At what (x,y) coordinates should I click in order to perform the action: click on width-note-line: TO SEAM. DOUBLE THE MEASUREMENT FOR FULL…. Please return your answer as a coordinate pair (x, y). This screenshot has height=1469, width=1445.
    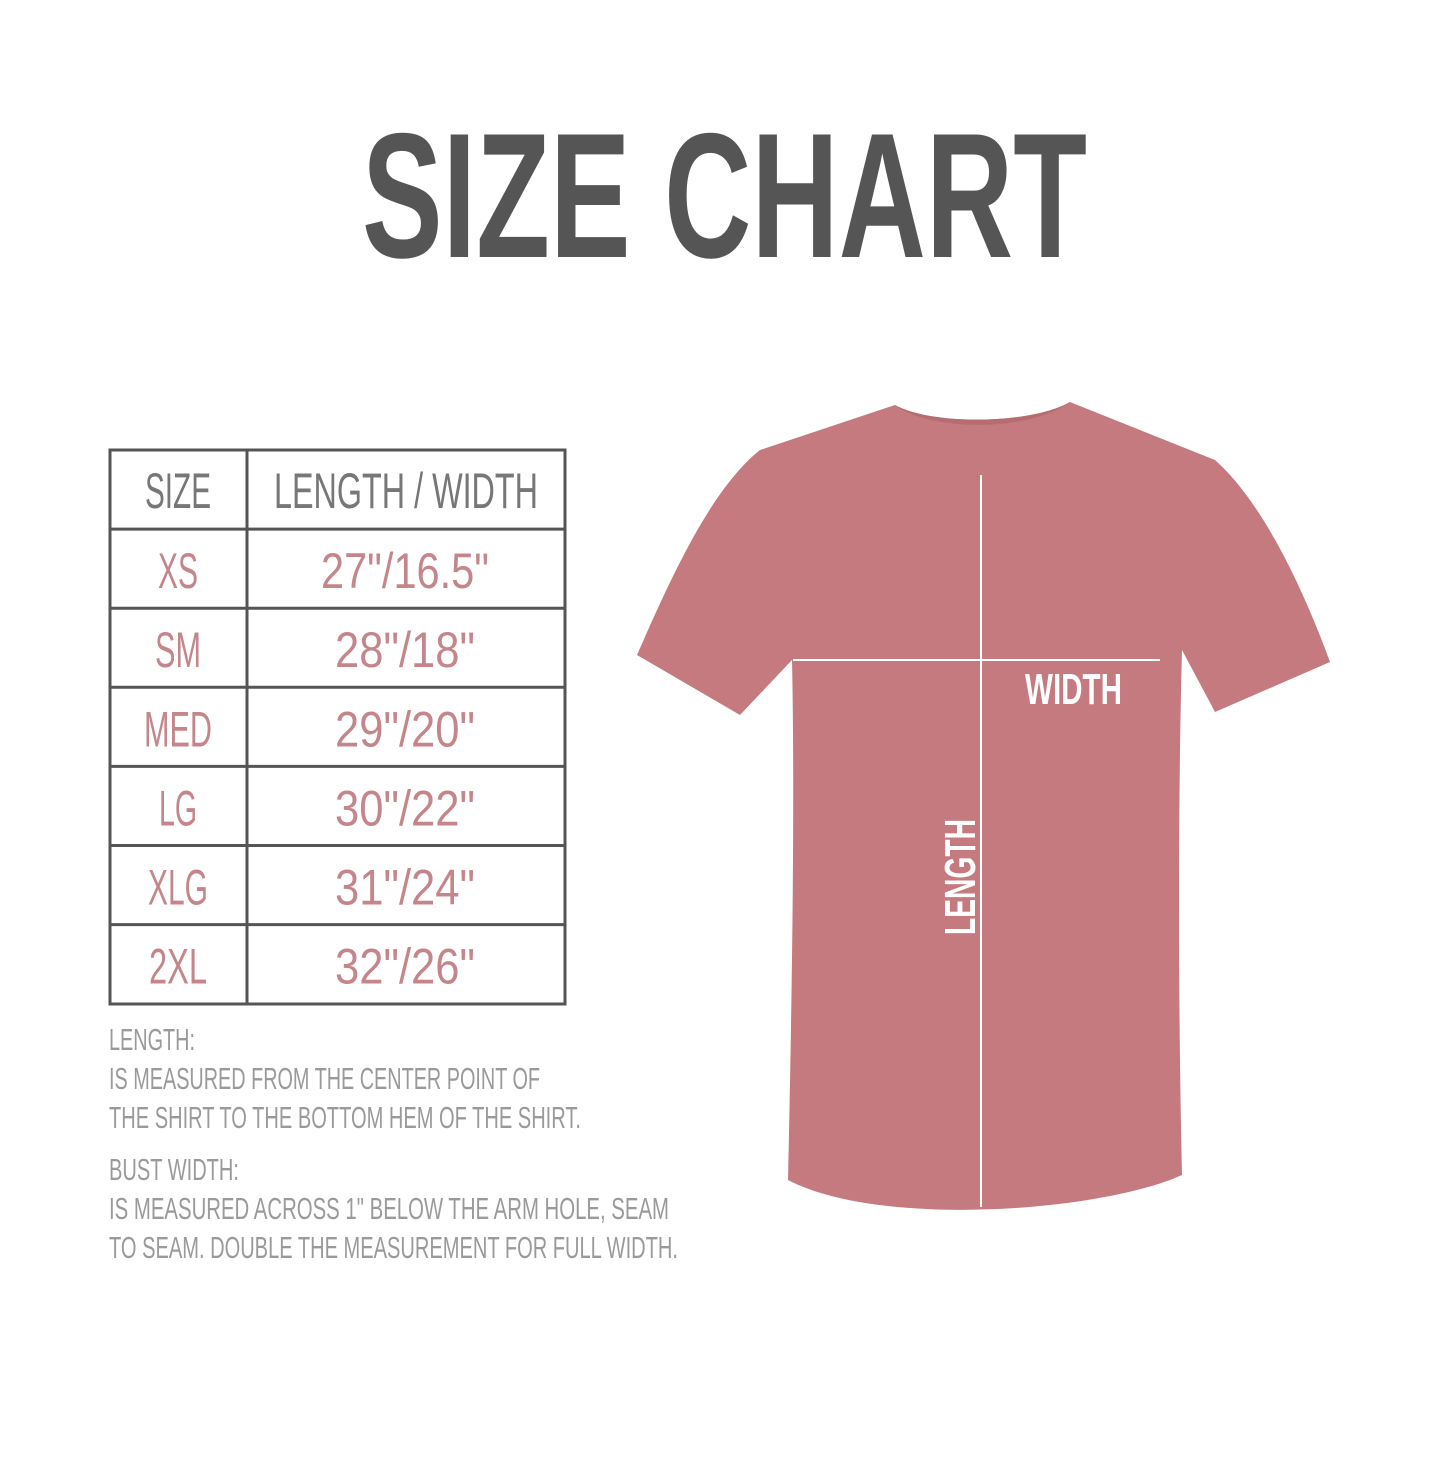
    Looking at the image, I should click on (393, 1247).